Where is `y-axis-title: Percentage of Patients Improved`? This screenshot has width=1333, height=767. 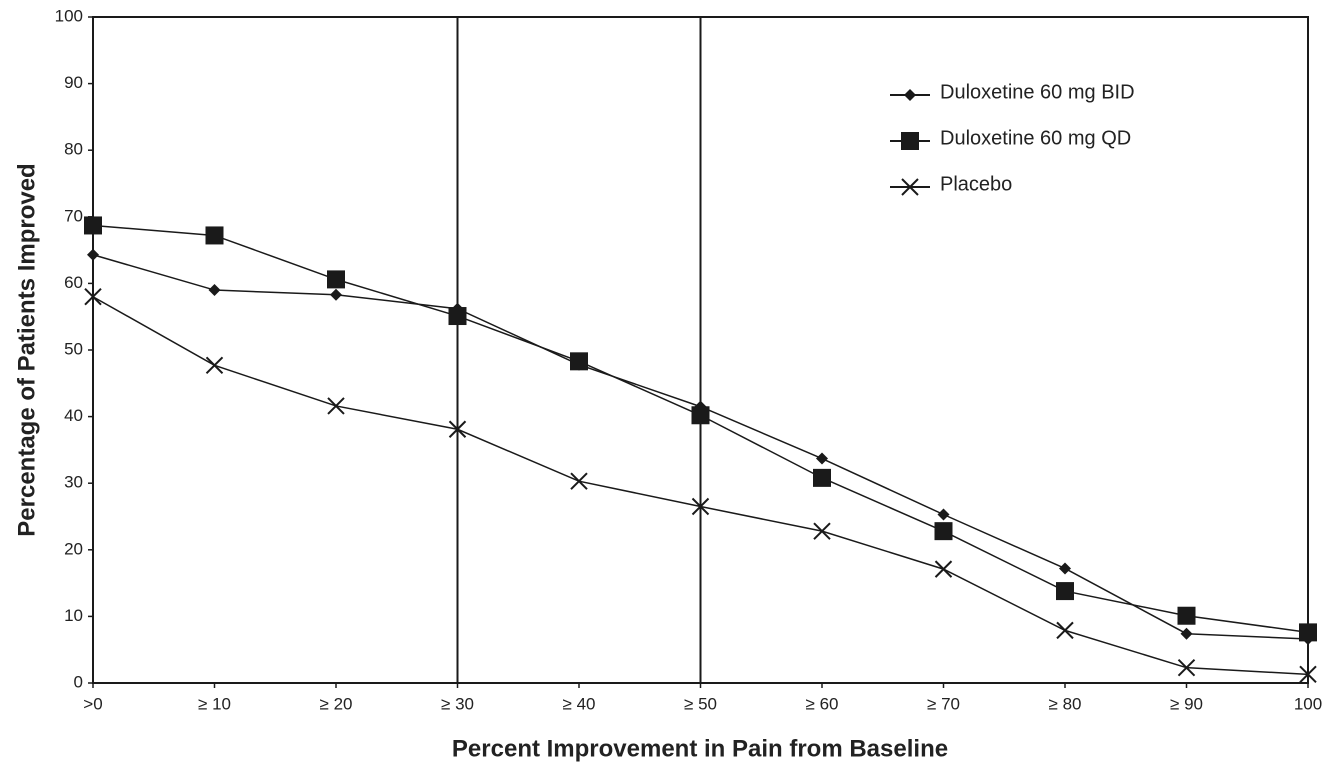 y-axis-title: Percentage of Patients Improved is located at coordinates (26, 349).